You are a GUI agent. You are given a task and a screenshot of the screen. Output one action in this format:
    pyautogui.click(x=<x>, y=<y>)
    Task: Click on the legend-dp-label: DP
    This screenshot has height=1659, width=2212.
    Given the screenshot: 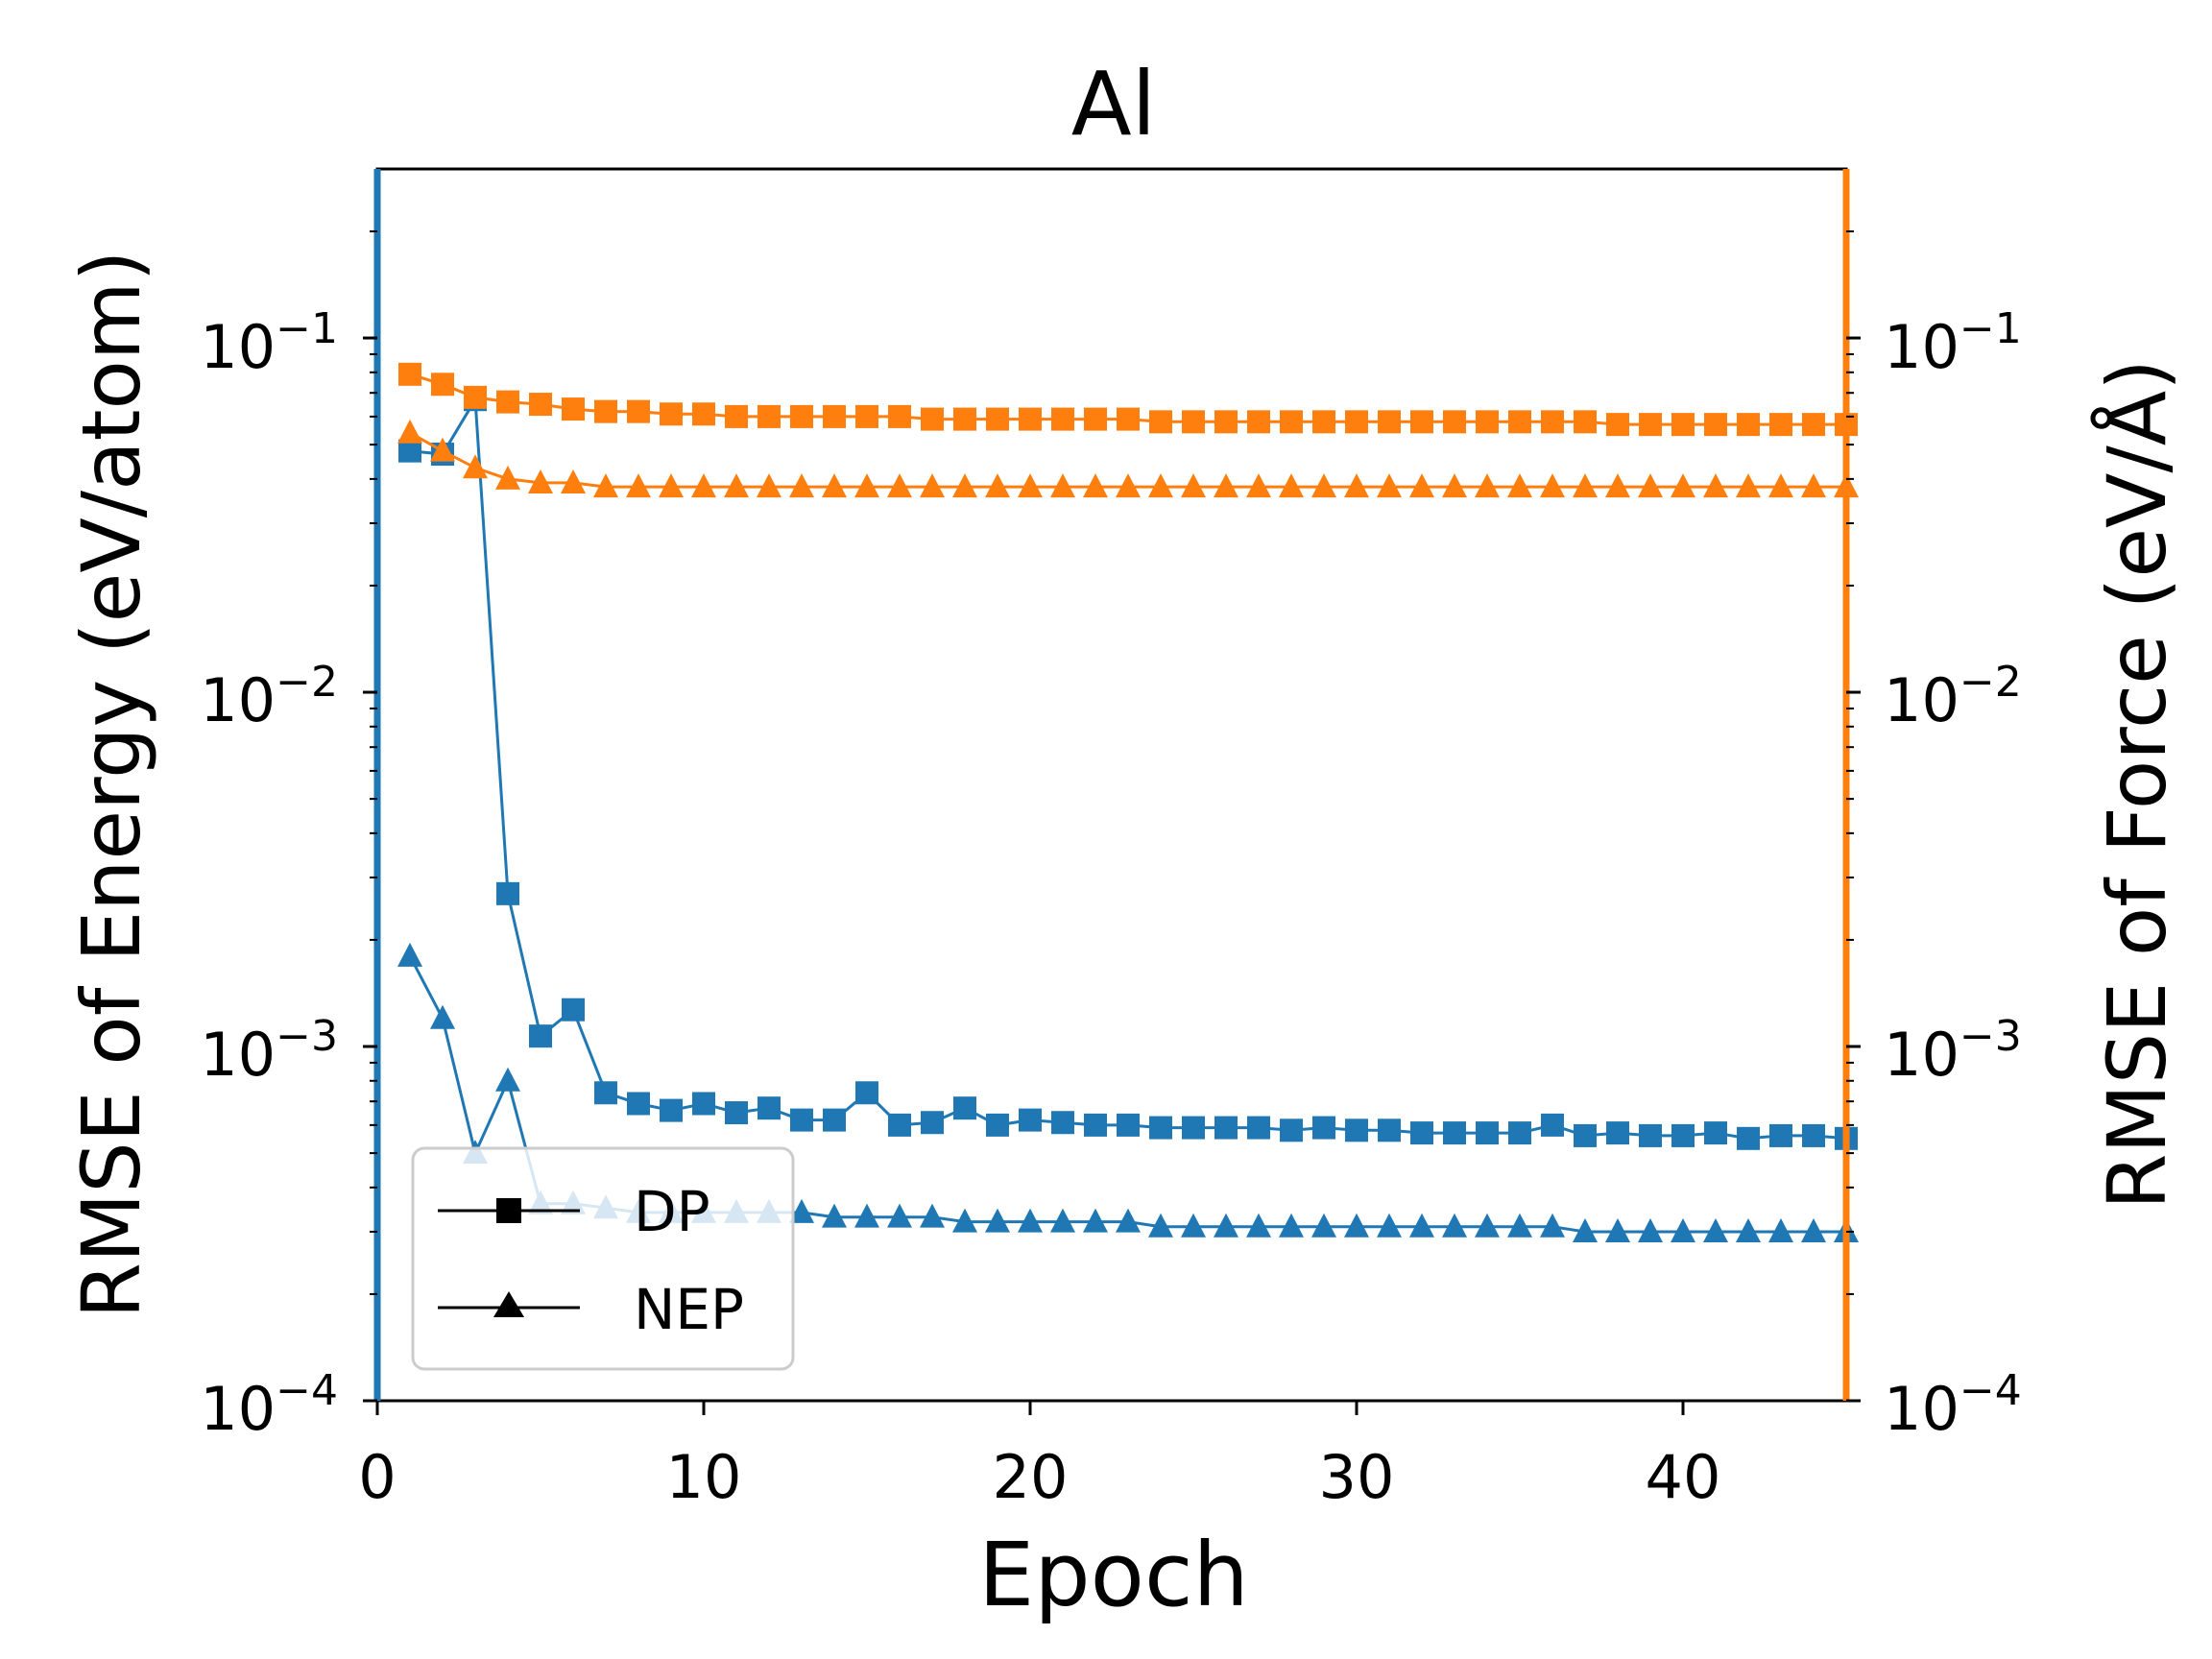 What is the action you would take?
    pyautogui.click(x=672, y=1211)
    